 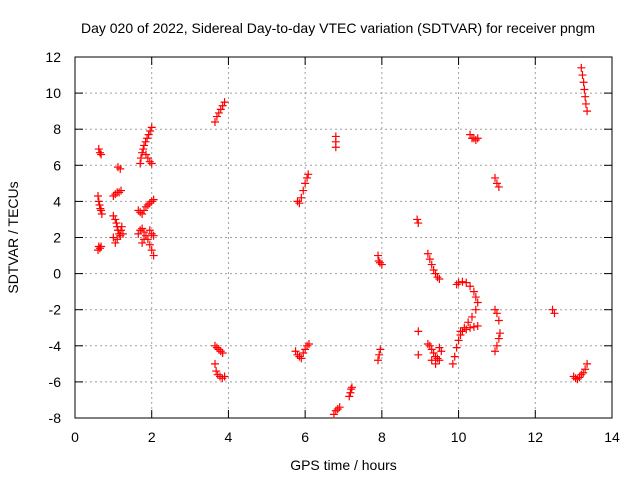 What do you see at coordinates (55, 418) in the screenshot?
I see `y-tick-label: -8` at bounding box center [55, 418].